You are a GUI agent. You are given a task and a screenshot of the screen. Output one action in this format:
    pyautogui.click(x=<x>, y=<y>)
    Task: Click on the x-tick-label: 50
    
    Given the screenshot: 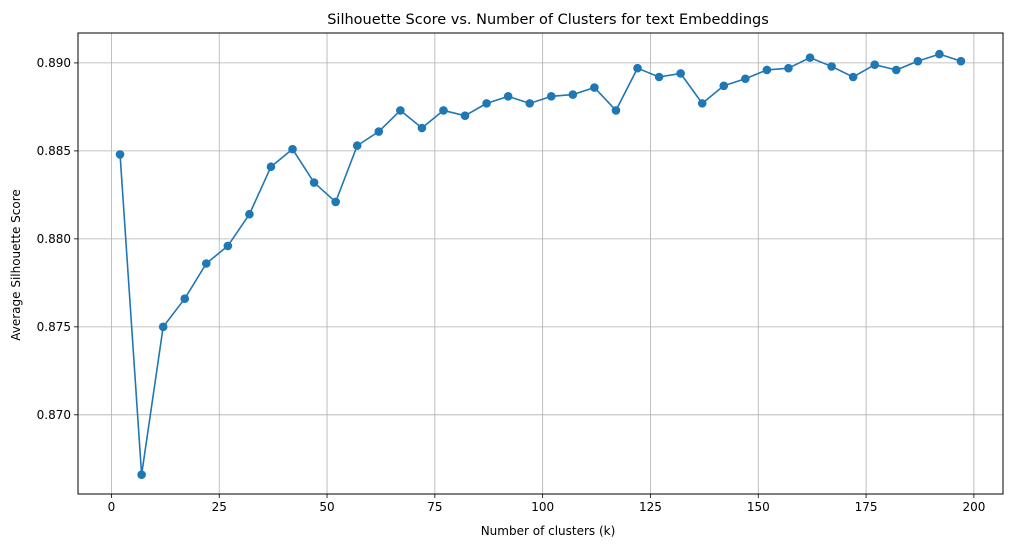 What is the action you would take?
    pyautogui.click(x=326, y=507)
    